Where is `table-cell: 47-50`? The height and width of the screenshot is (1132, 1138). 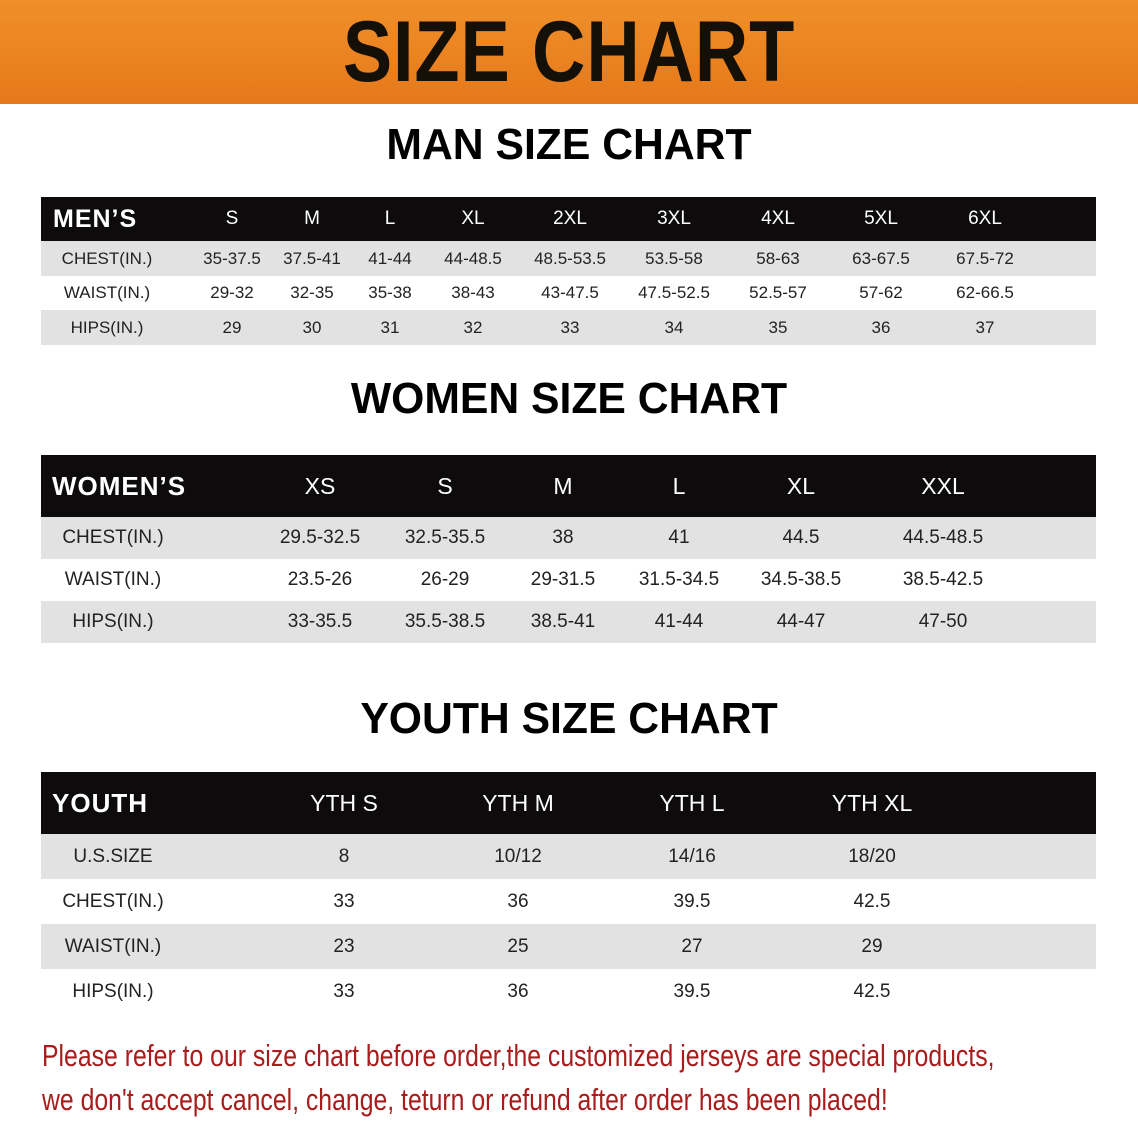
table-cell: 47-50 is located at coordinates (943, 621).